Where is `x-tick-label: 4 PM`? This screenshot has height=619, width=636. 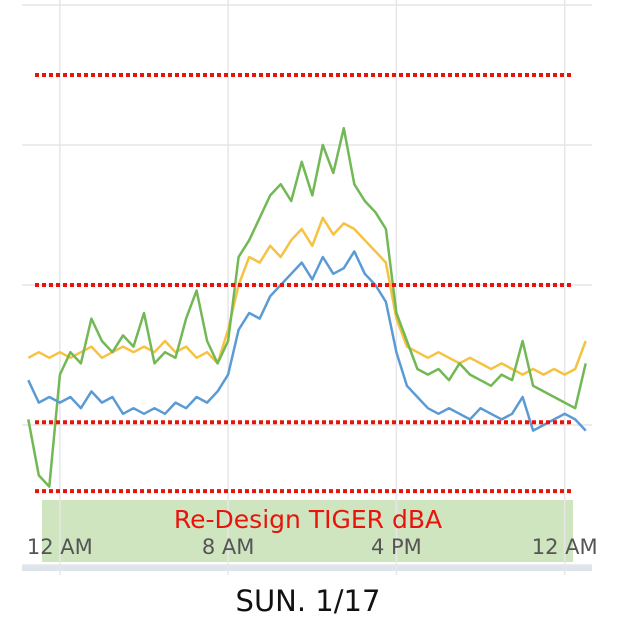 x-tick-label: 4 PM is located at coordinates (396, 547).